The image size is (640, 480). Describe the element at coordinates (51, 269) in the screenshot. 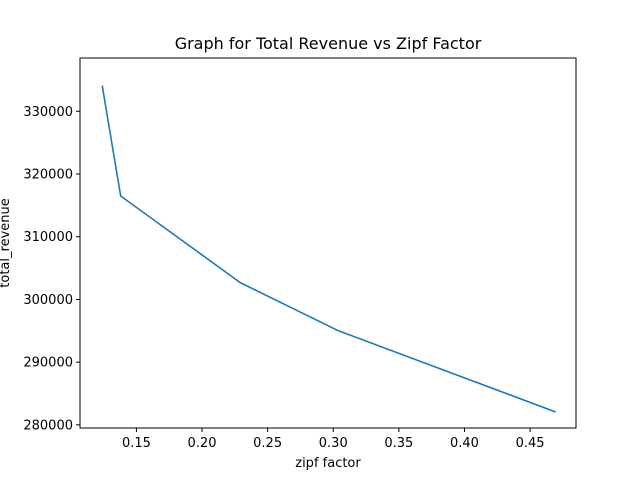

I see `y-axis: 280000 290000 300000 310000 320000 330000` at that location.